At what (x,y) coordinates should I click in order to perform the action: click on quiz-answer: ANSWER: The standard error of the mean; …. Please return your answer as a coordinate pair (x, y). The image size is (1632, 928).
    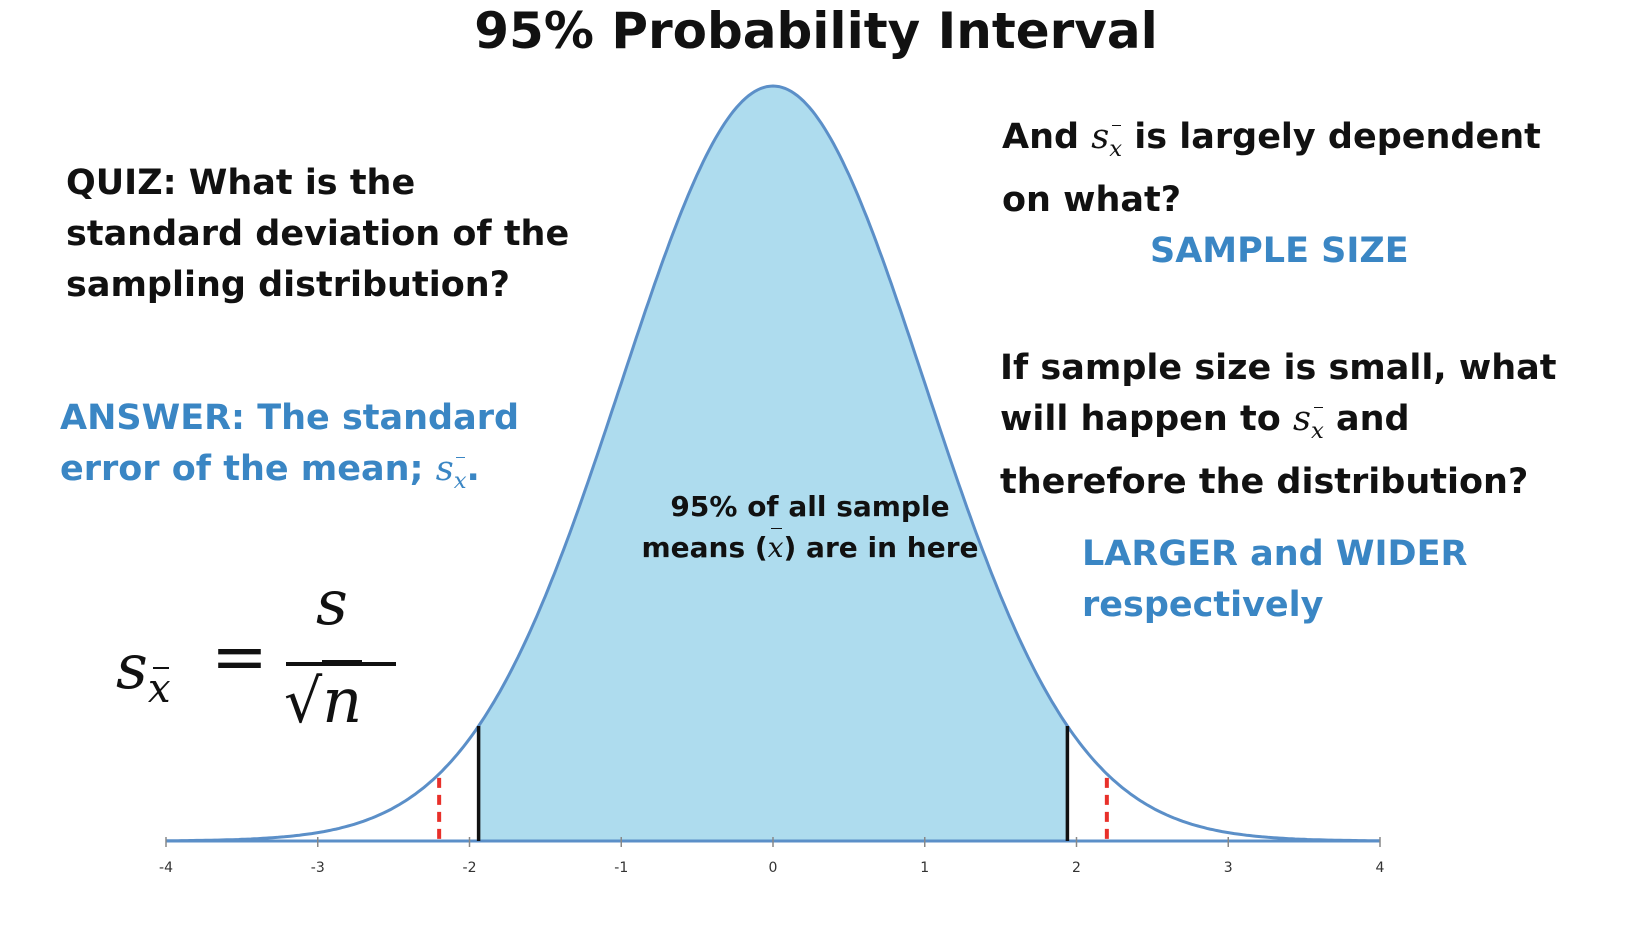
    Looking at the image, I should click on (289, 450).